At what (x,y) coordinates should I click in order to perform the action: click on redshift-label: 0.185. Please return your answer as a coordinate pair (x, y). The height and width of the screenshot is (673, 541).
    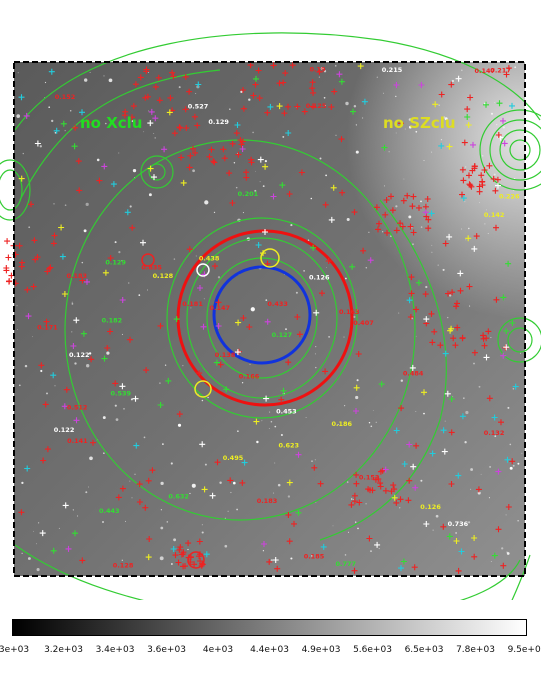
    Looking at the image, I should click on (314, 556).